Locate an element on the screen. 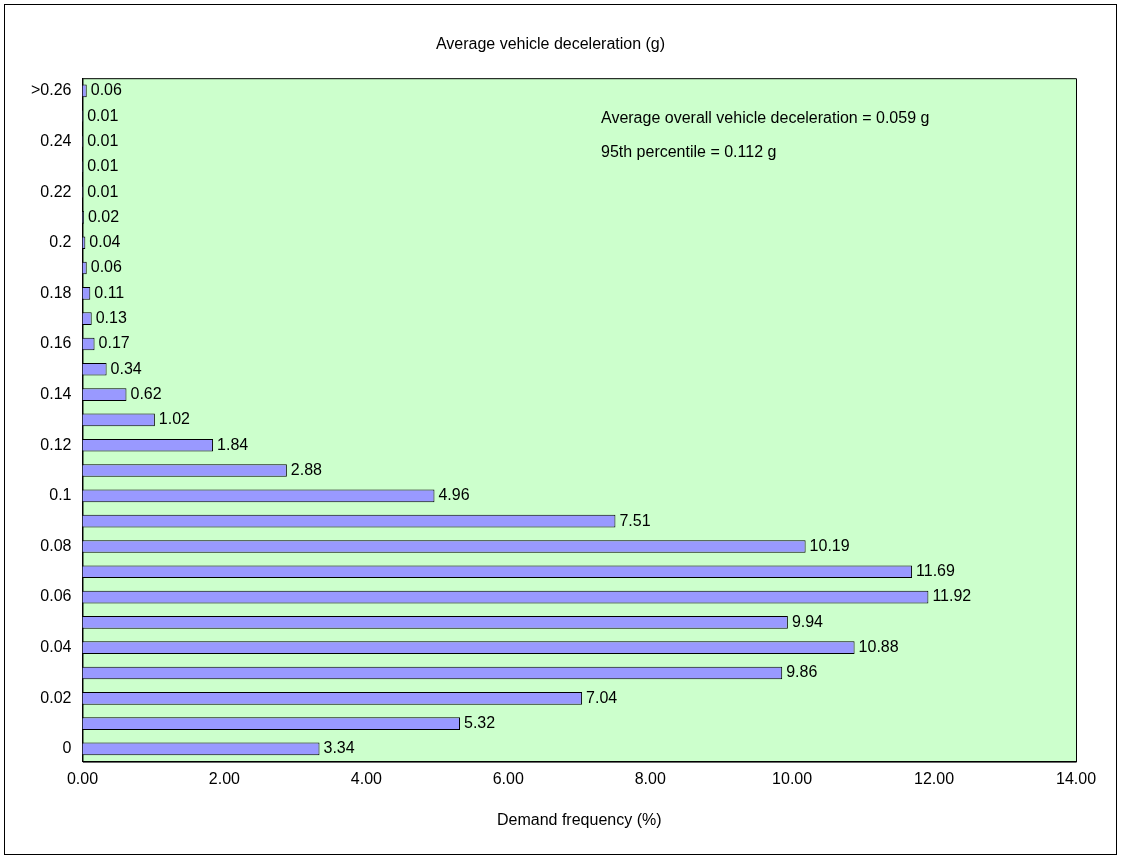 This screenshot has height=861, width=1123. x-tick-label: 10.00 is located at coordinates (792, 778).